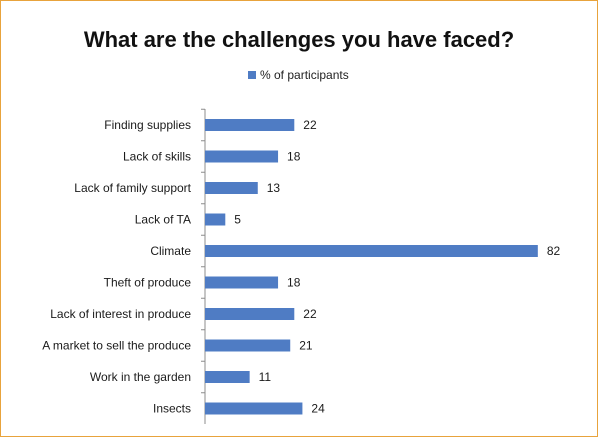  Describe the element at coordinates (147, 125) in the screenshot. I see `category-label: Finding supplies` at that location.